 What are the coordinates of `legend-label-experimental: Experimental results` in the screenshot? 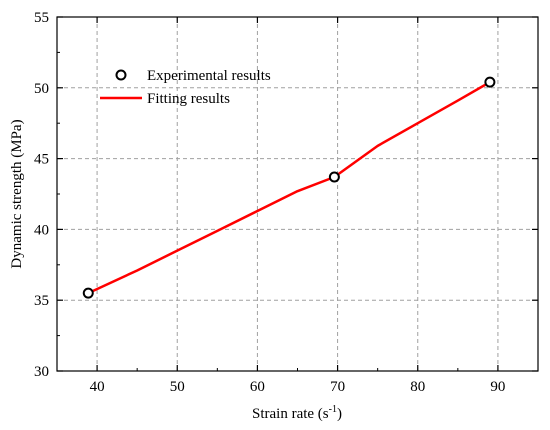 It's located at (209, 76).